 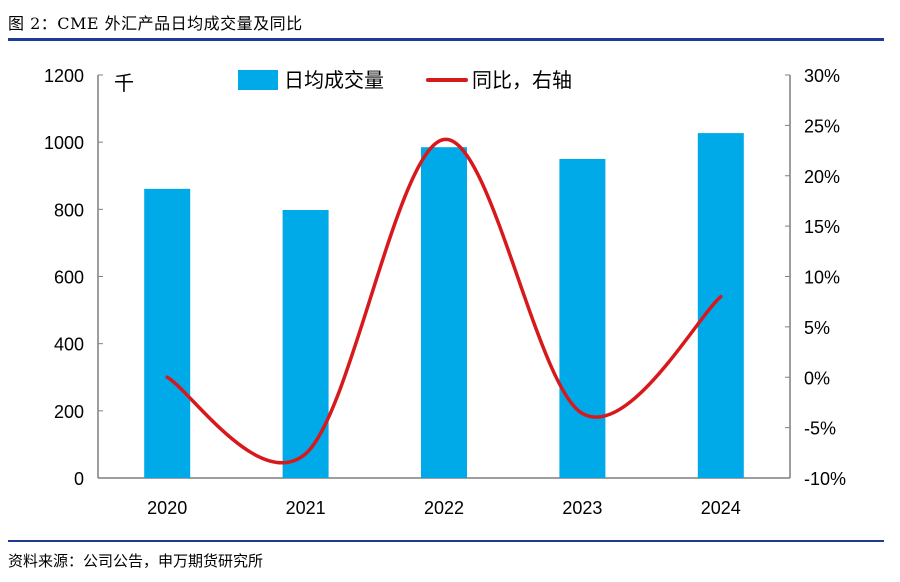 What do you see at coordinates (136, 561) in the screenshot?
I see `source-note: 资料来源：公司公告，申万期货研究所` at bounding box center [136, 561].